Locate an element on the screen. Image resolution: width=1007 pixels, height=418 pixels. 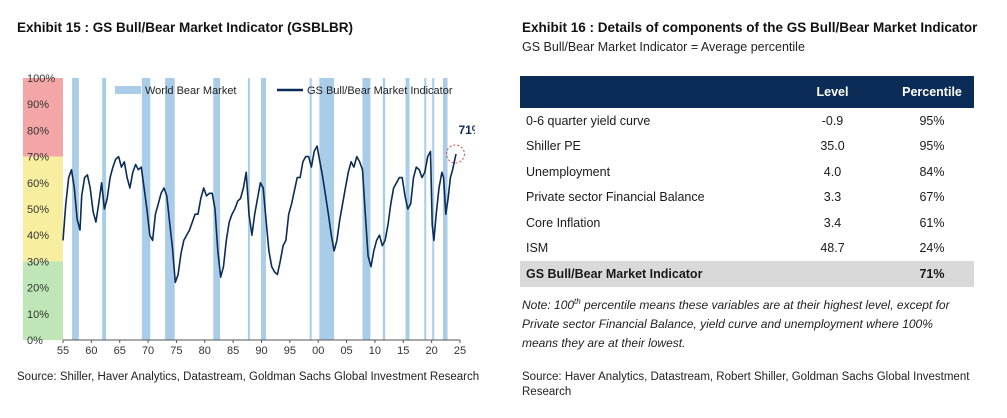
row-level: 48.7 is located at coordinates (832, 248).